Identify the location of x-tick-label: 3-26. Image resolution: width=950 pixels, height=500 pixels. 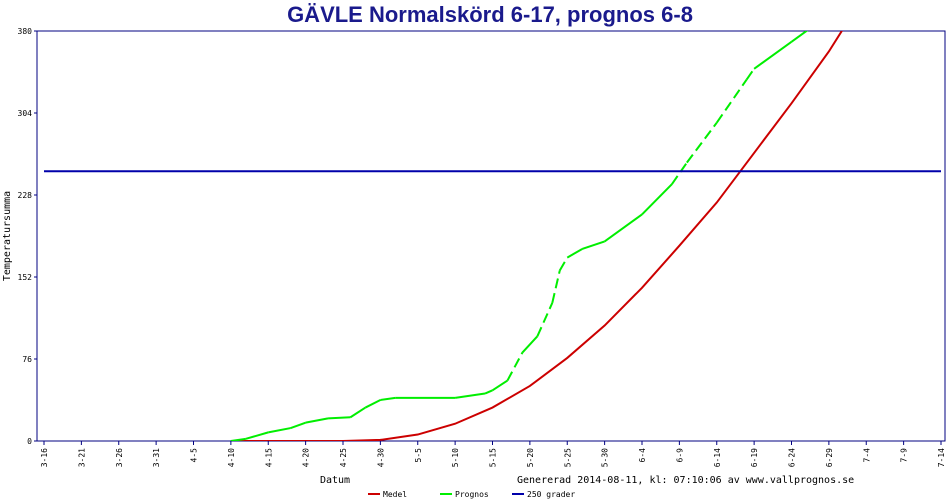
(119, 457).